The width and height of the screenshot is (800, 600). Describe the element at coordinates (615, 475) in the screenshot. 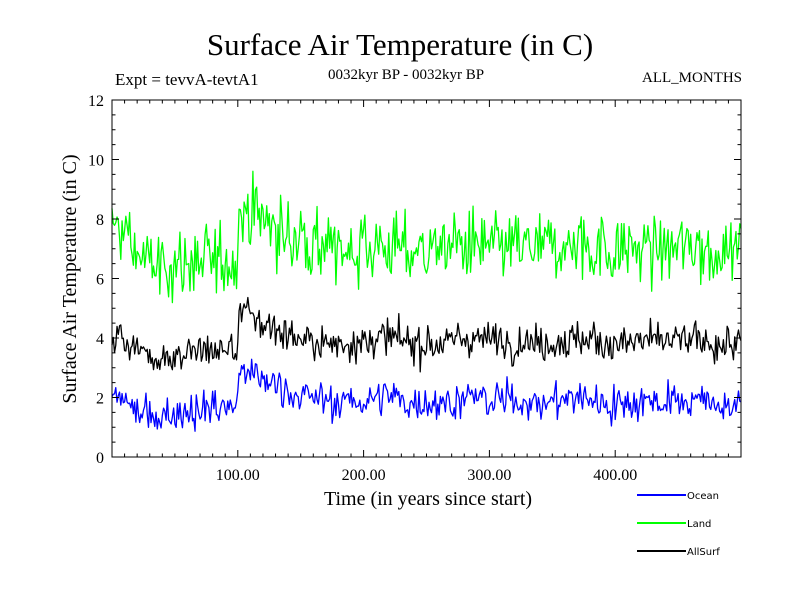

I see `x-tick-label: 400.00` at that location.